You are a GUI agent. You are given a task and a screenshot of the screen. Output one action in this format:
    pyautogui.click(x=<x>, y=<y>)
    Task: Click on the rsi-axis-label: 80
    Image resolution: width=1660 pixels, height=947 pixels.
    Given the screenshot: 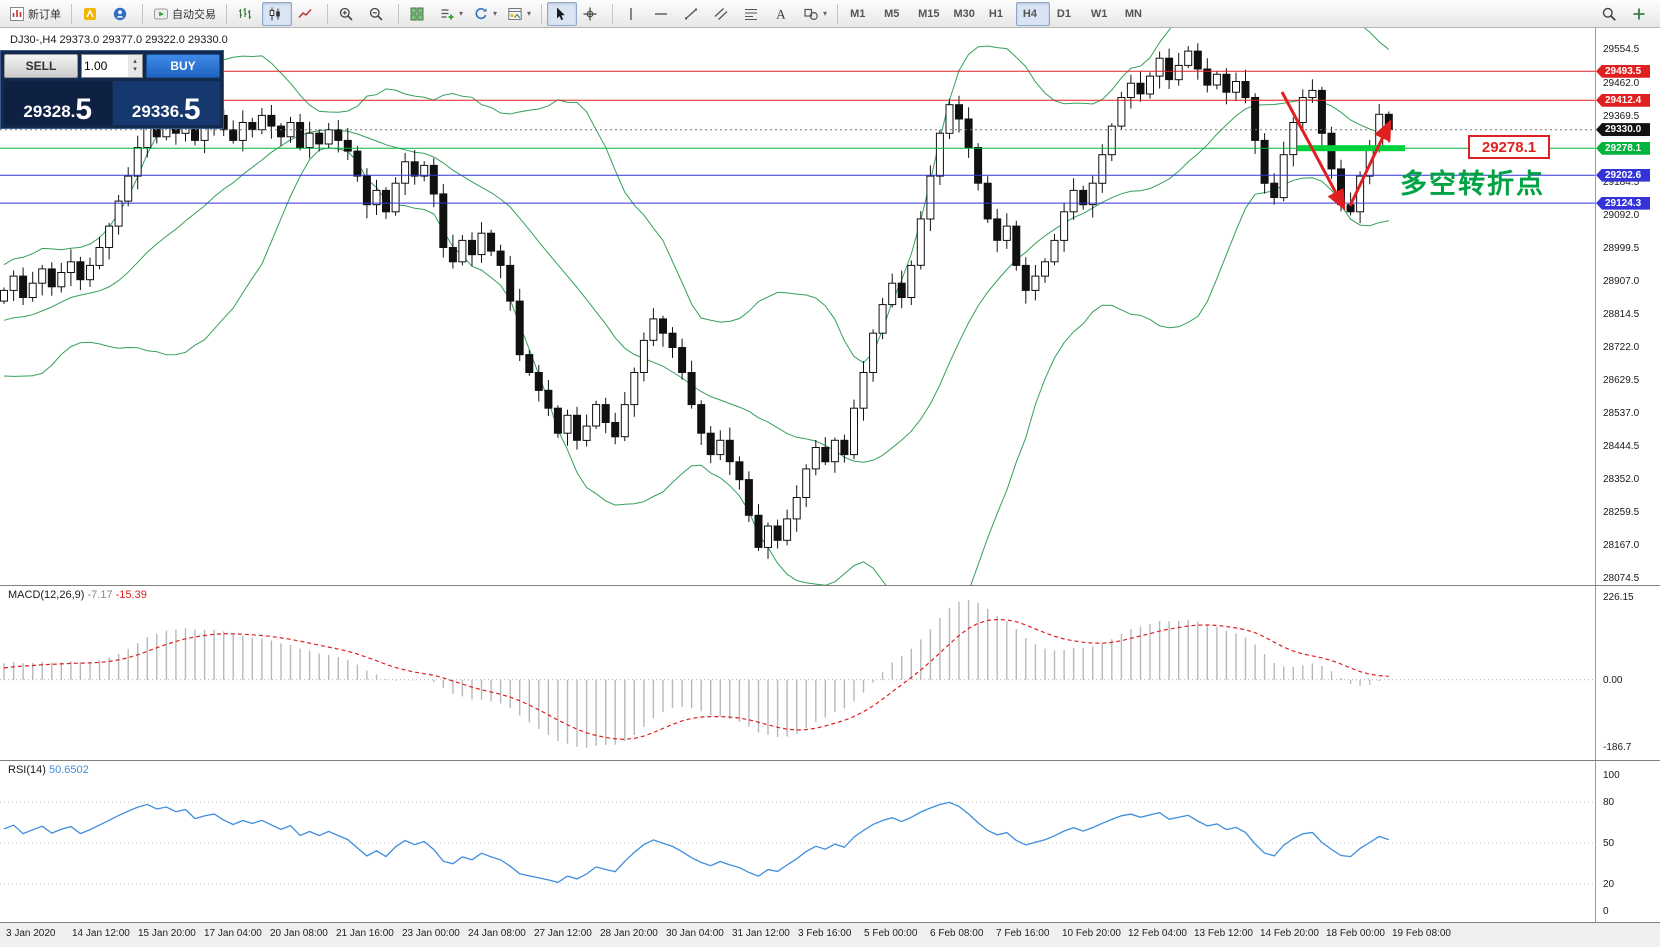 What is the action you would take?
    pyautogui.click(x=1609, y=803)
    